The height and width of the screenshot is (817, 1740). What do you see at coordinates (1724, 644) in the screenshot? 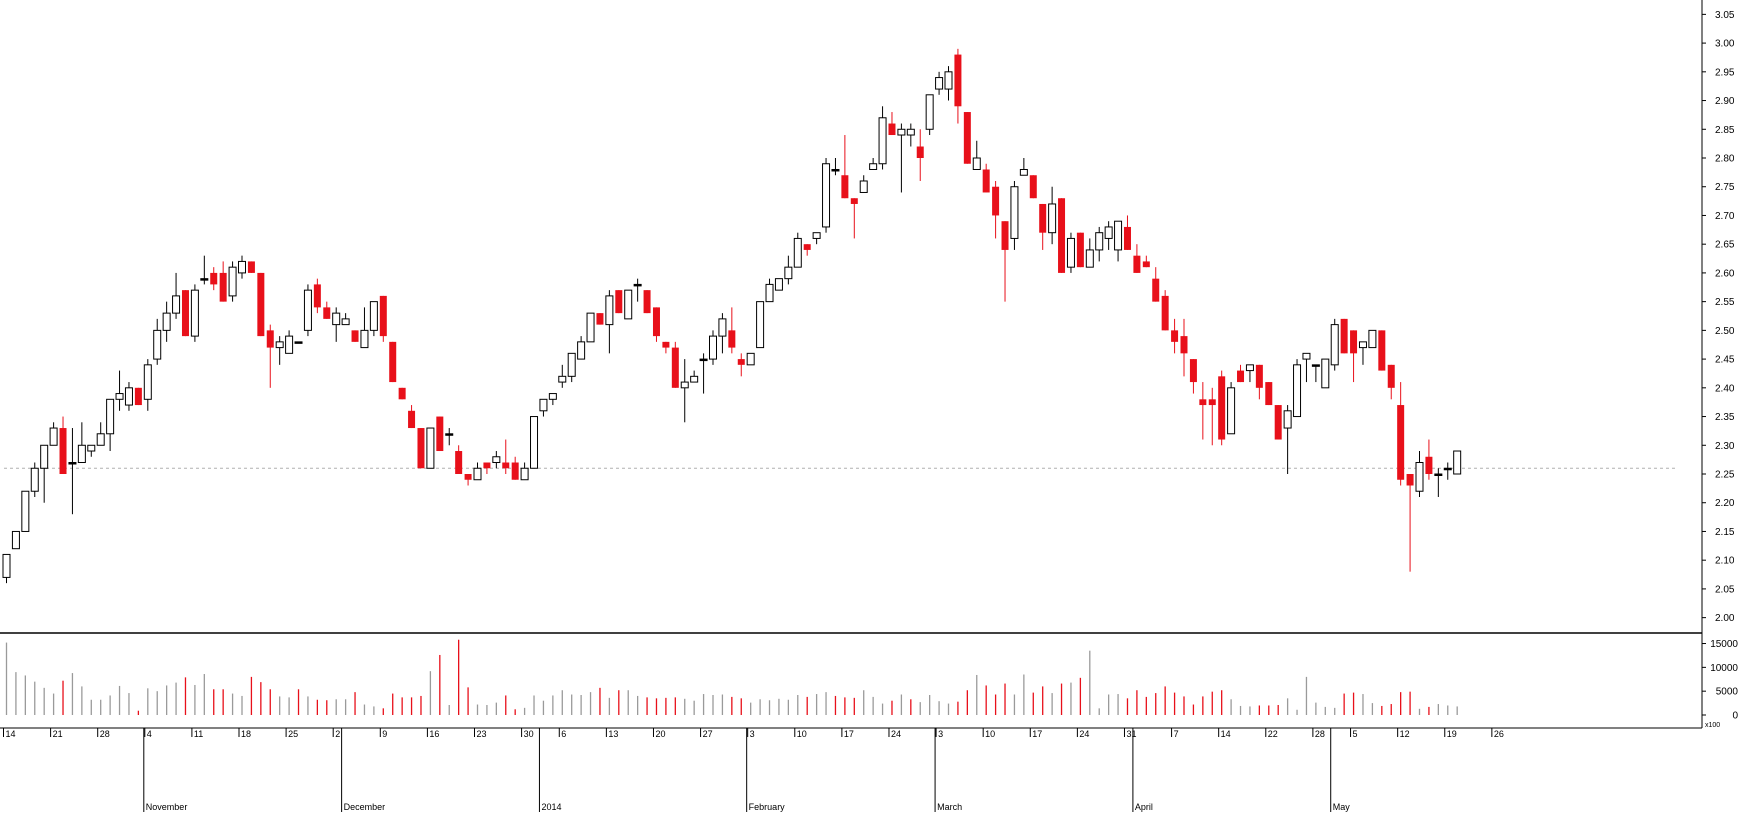
I see `volume-tick-label: 15000` at bounding box center [1724, 644].